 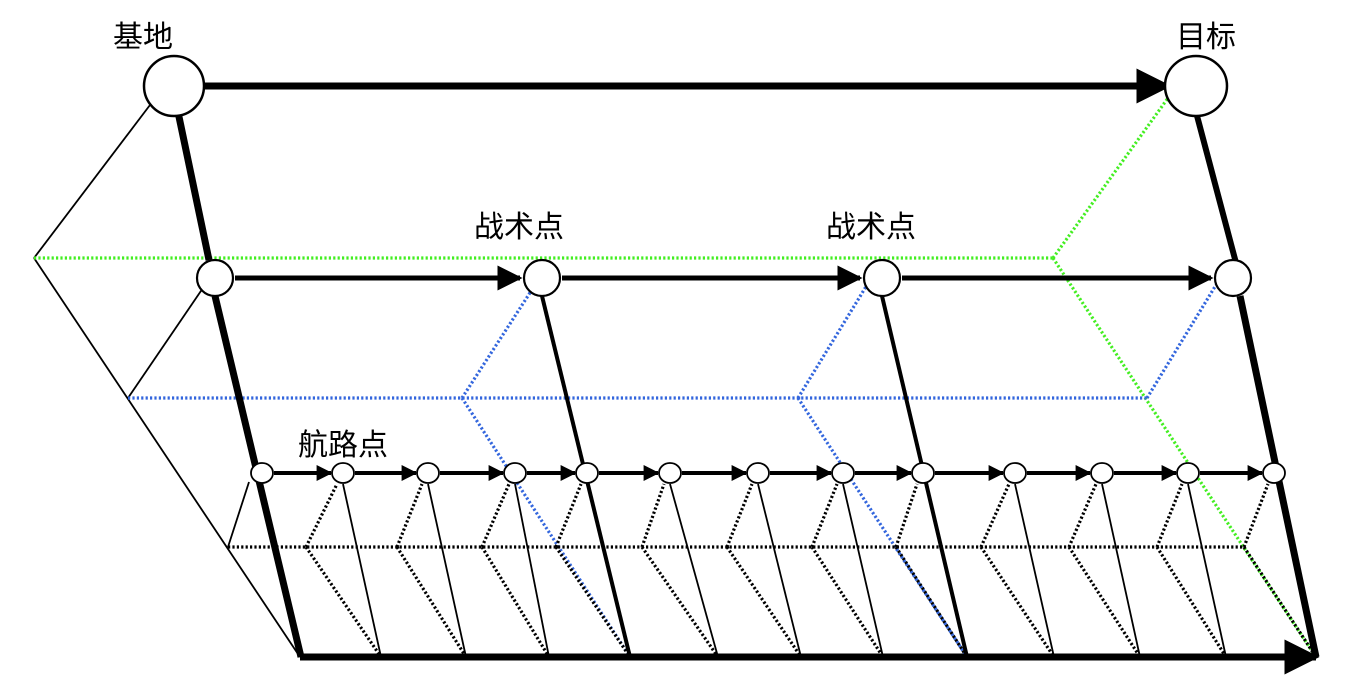 I want to click on label-tactical-point-2: 战术点, so click(x=871, y=227).